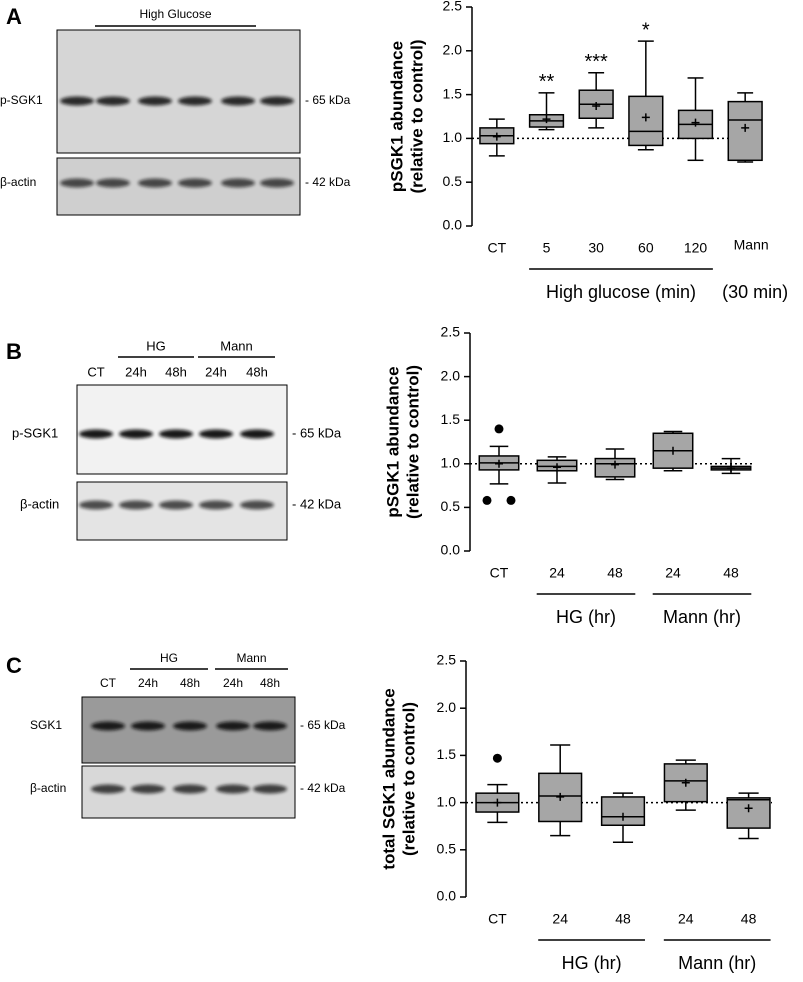 Image resolution: width=803 pixels, height=982 pixels. Describe the element at coordinates (696, 248) in the screenshot. I see `x-tick-label: 120` at that location.